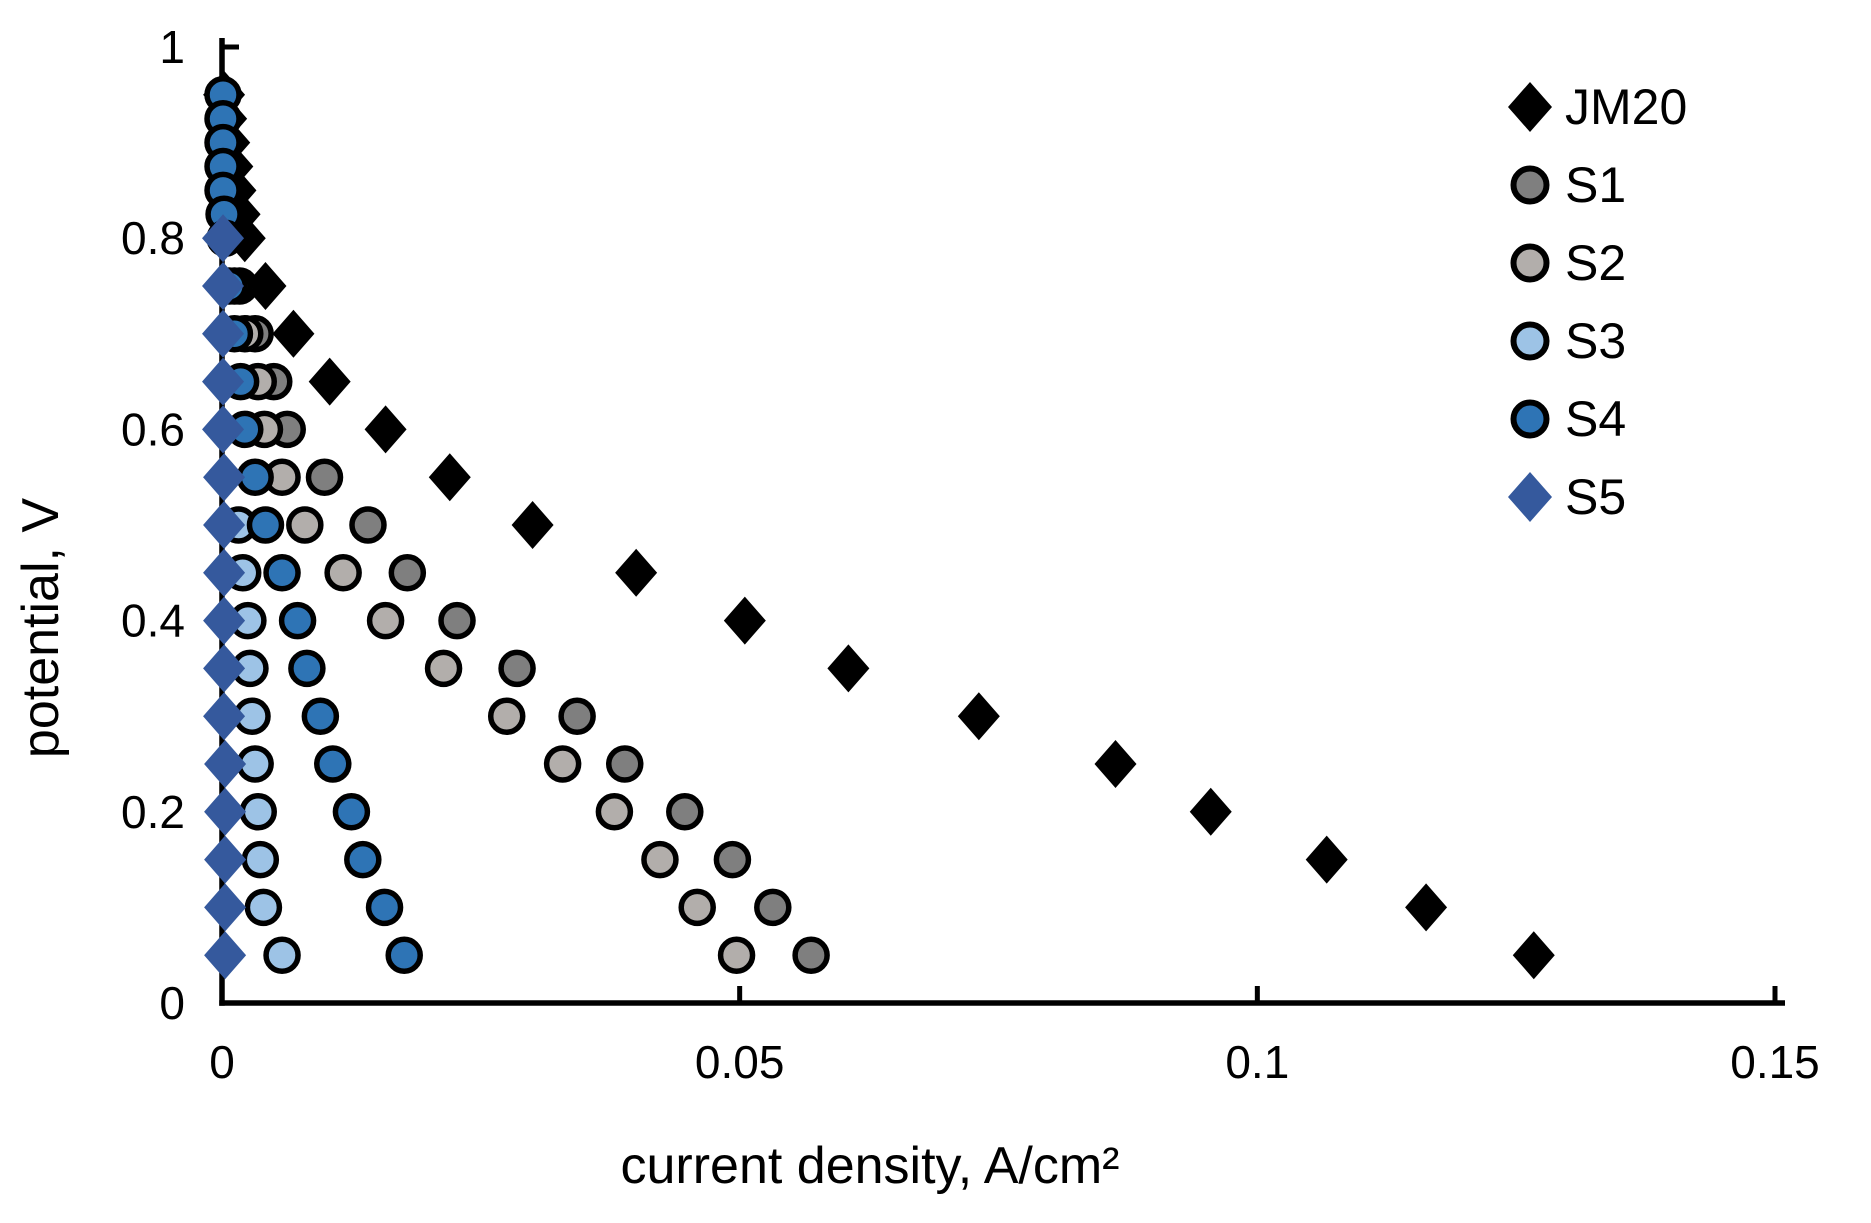 This screenshot has height=1223, width=1871. What do you see at coordinates (1530, 263) in the screenshot?
I see `legend-marker-S2` at bounding box center [1530, 263].